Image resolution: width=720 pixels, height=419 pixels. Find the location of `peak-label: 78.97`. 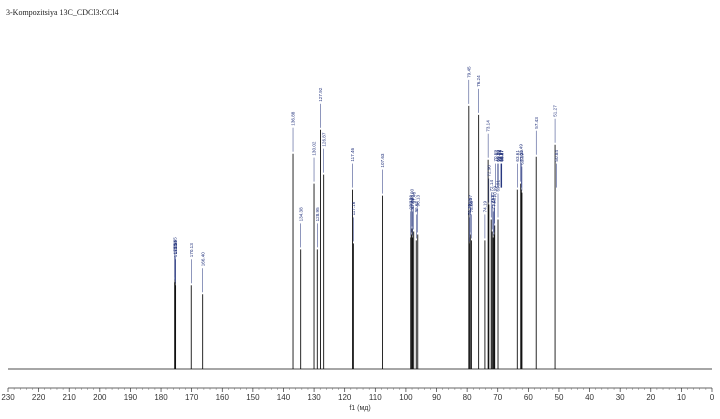

peak-label: 78.97 is located at coordinates (470, 214).